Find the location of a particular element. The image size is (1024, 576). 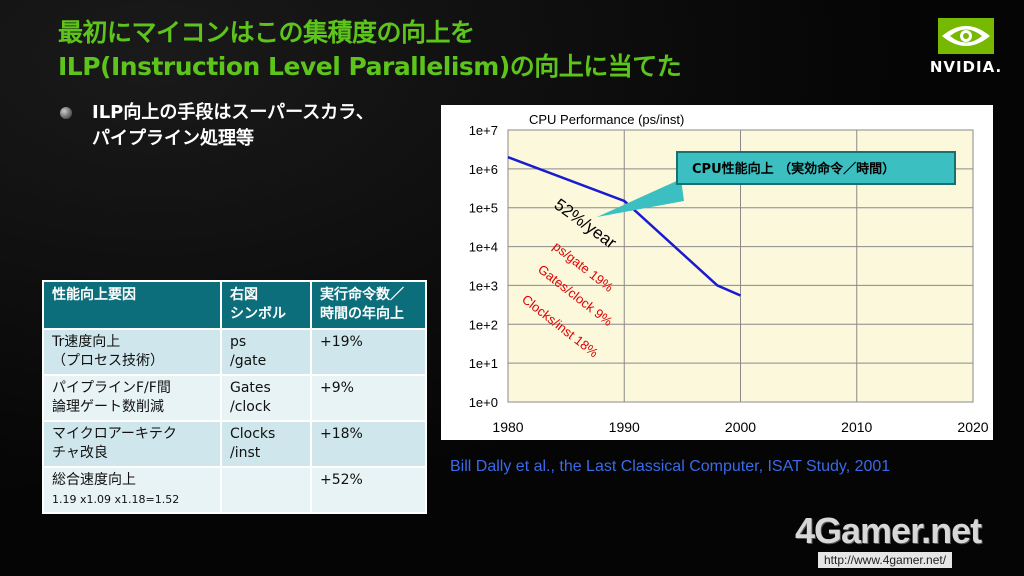

series-line is located at coordinates (624, 226).